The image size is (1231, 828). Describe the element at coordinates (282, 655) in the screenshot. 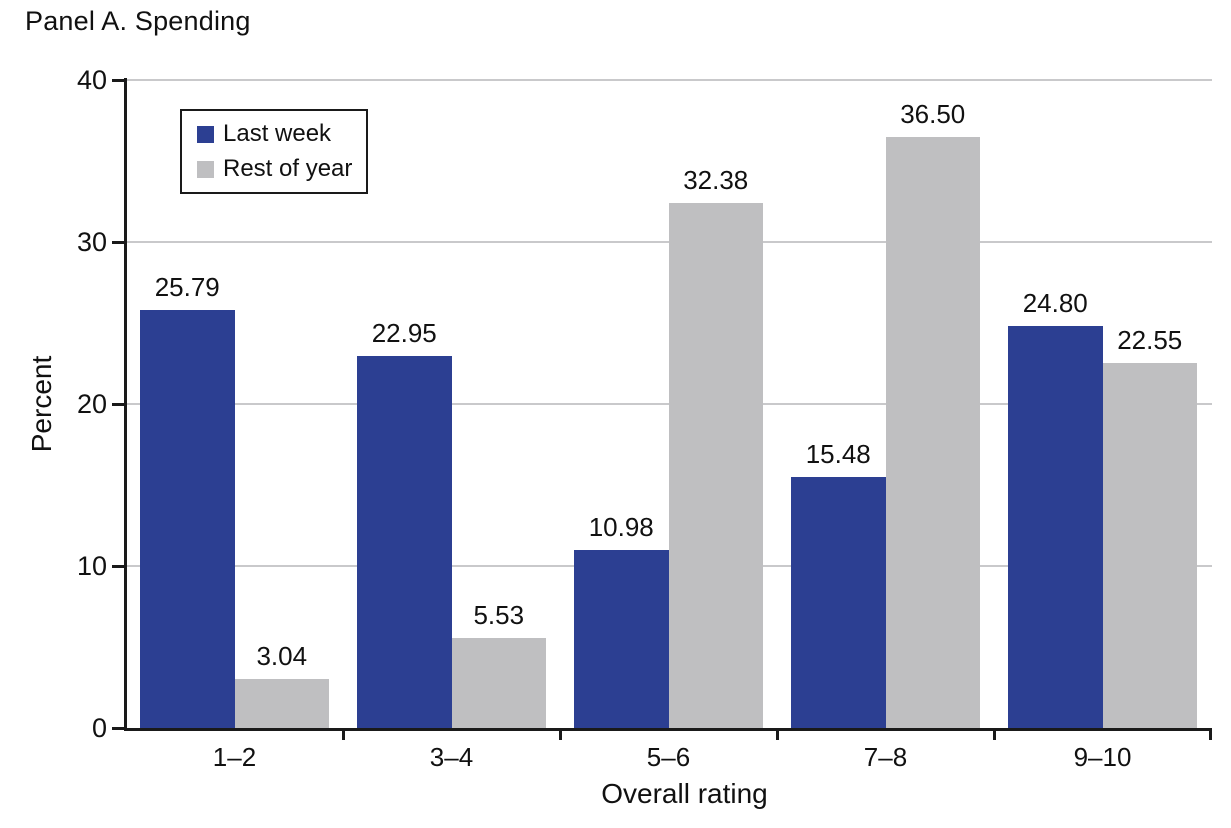

I see `bar-value-label: 3.04` at that location.